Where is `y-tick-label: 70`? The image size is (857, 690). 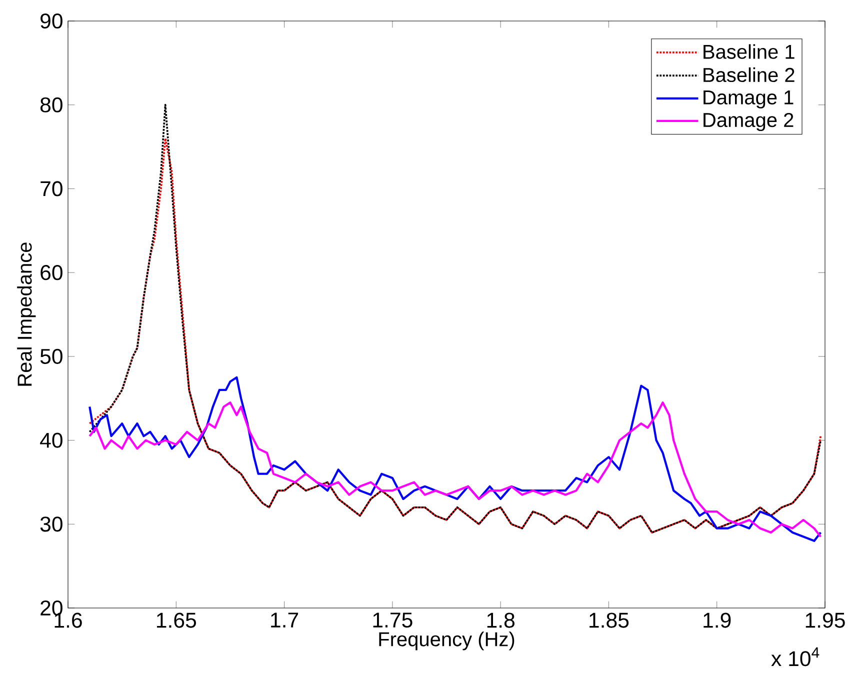
y-tick-label: 70 is located at coordinates (51, 188).